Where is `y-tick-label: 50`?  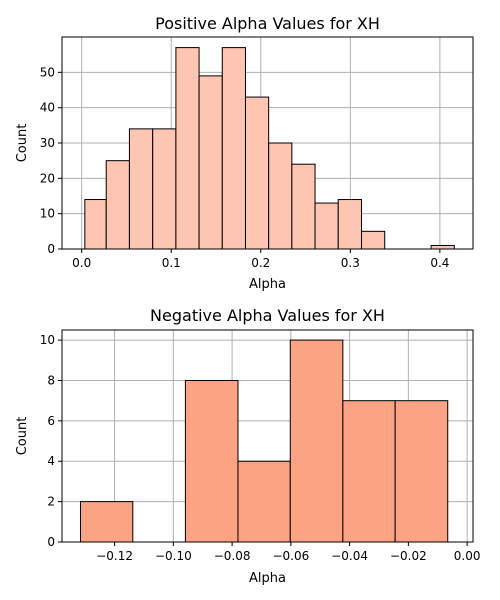 y-tick-label: 50 is located at coordinates (47, 72).